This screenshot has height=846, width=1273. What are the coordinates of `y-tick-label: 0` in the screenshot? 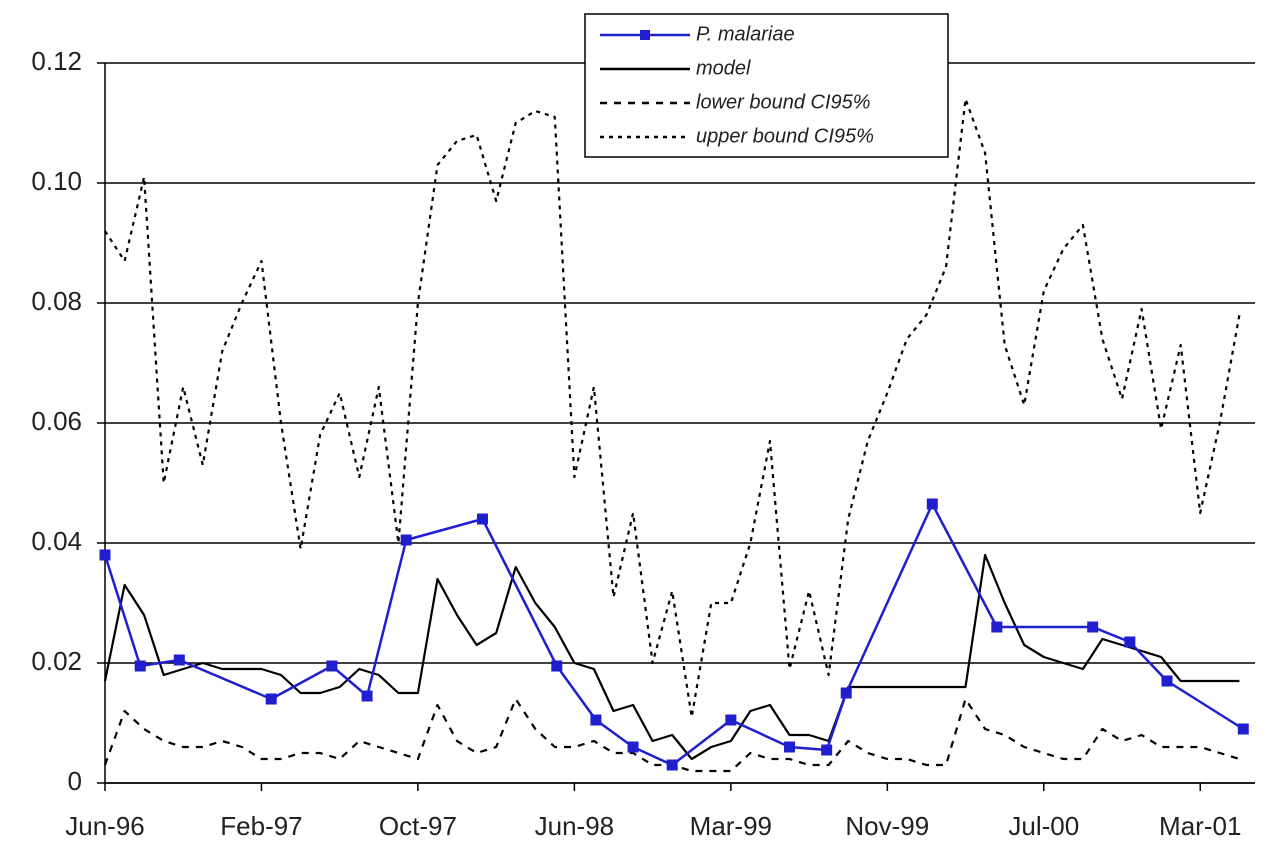 It's located at (75, 781).